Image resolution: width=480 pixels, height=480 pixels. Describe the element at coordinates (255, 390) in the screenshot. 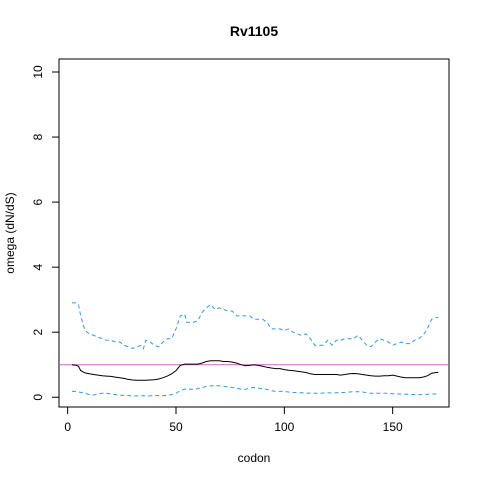

I see `series-lower-ci` at that location.